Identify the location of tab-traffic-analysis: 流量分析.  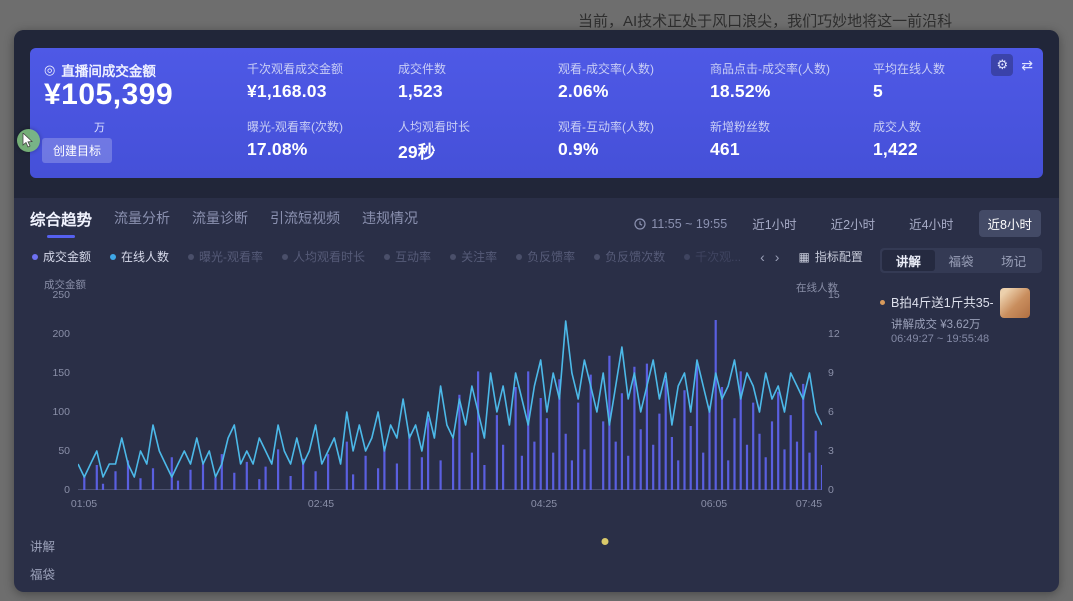
(142, 218).